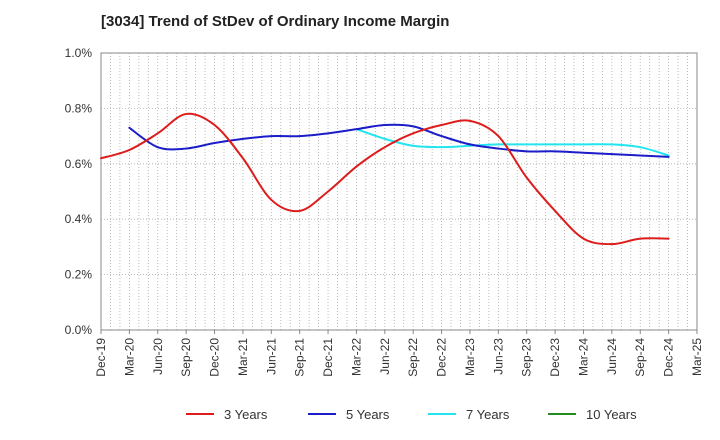  Describe the element at coordinates (385, 356) in the screenshot. I see `x-tick-label: Jun-22` at that location.